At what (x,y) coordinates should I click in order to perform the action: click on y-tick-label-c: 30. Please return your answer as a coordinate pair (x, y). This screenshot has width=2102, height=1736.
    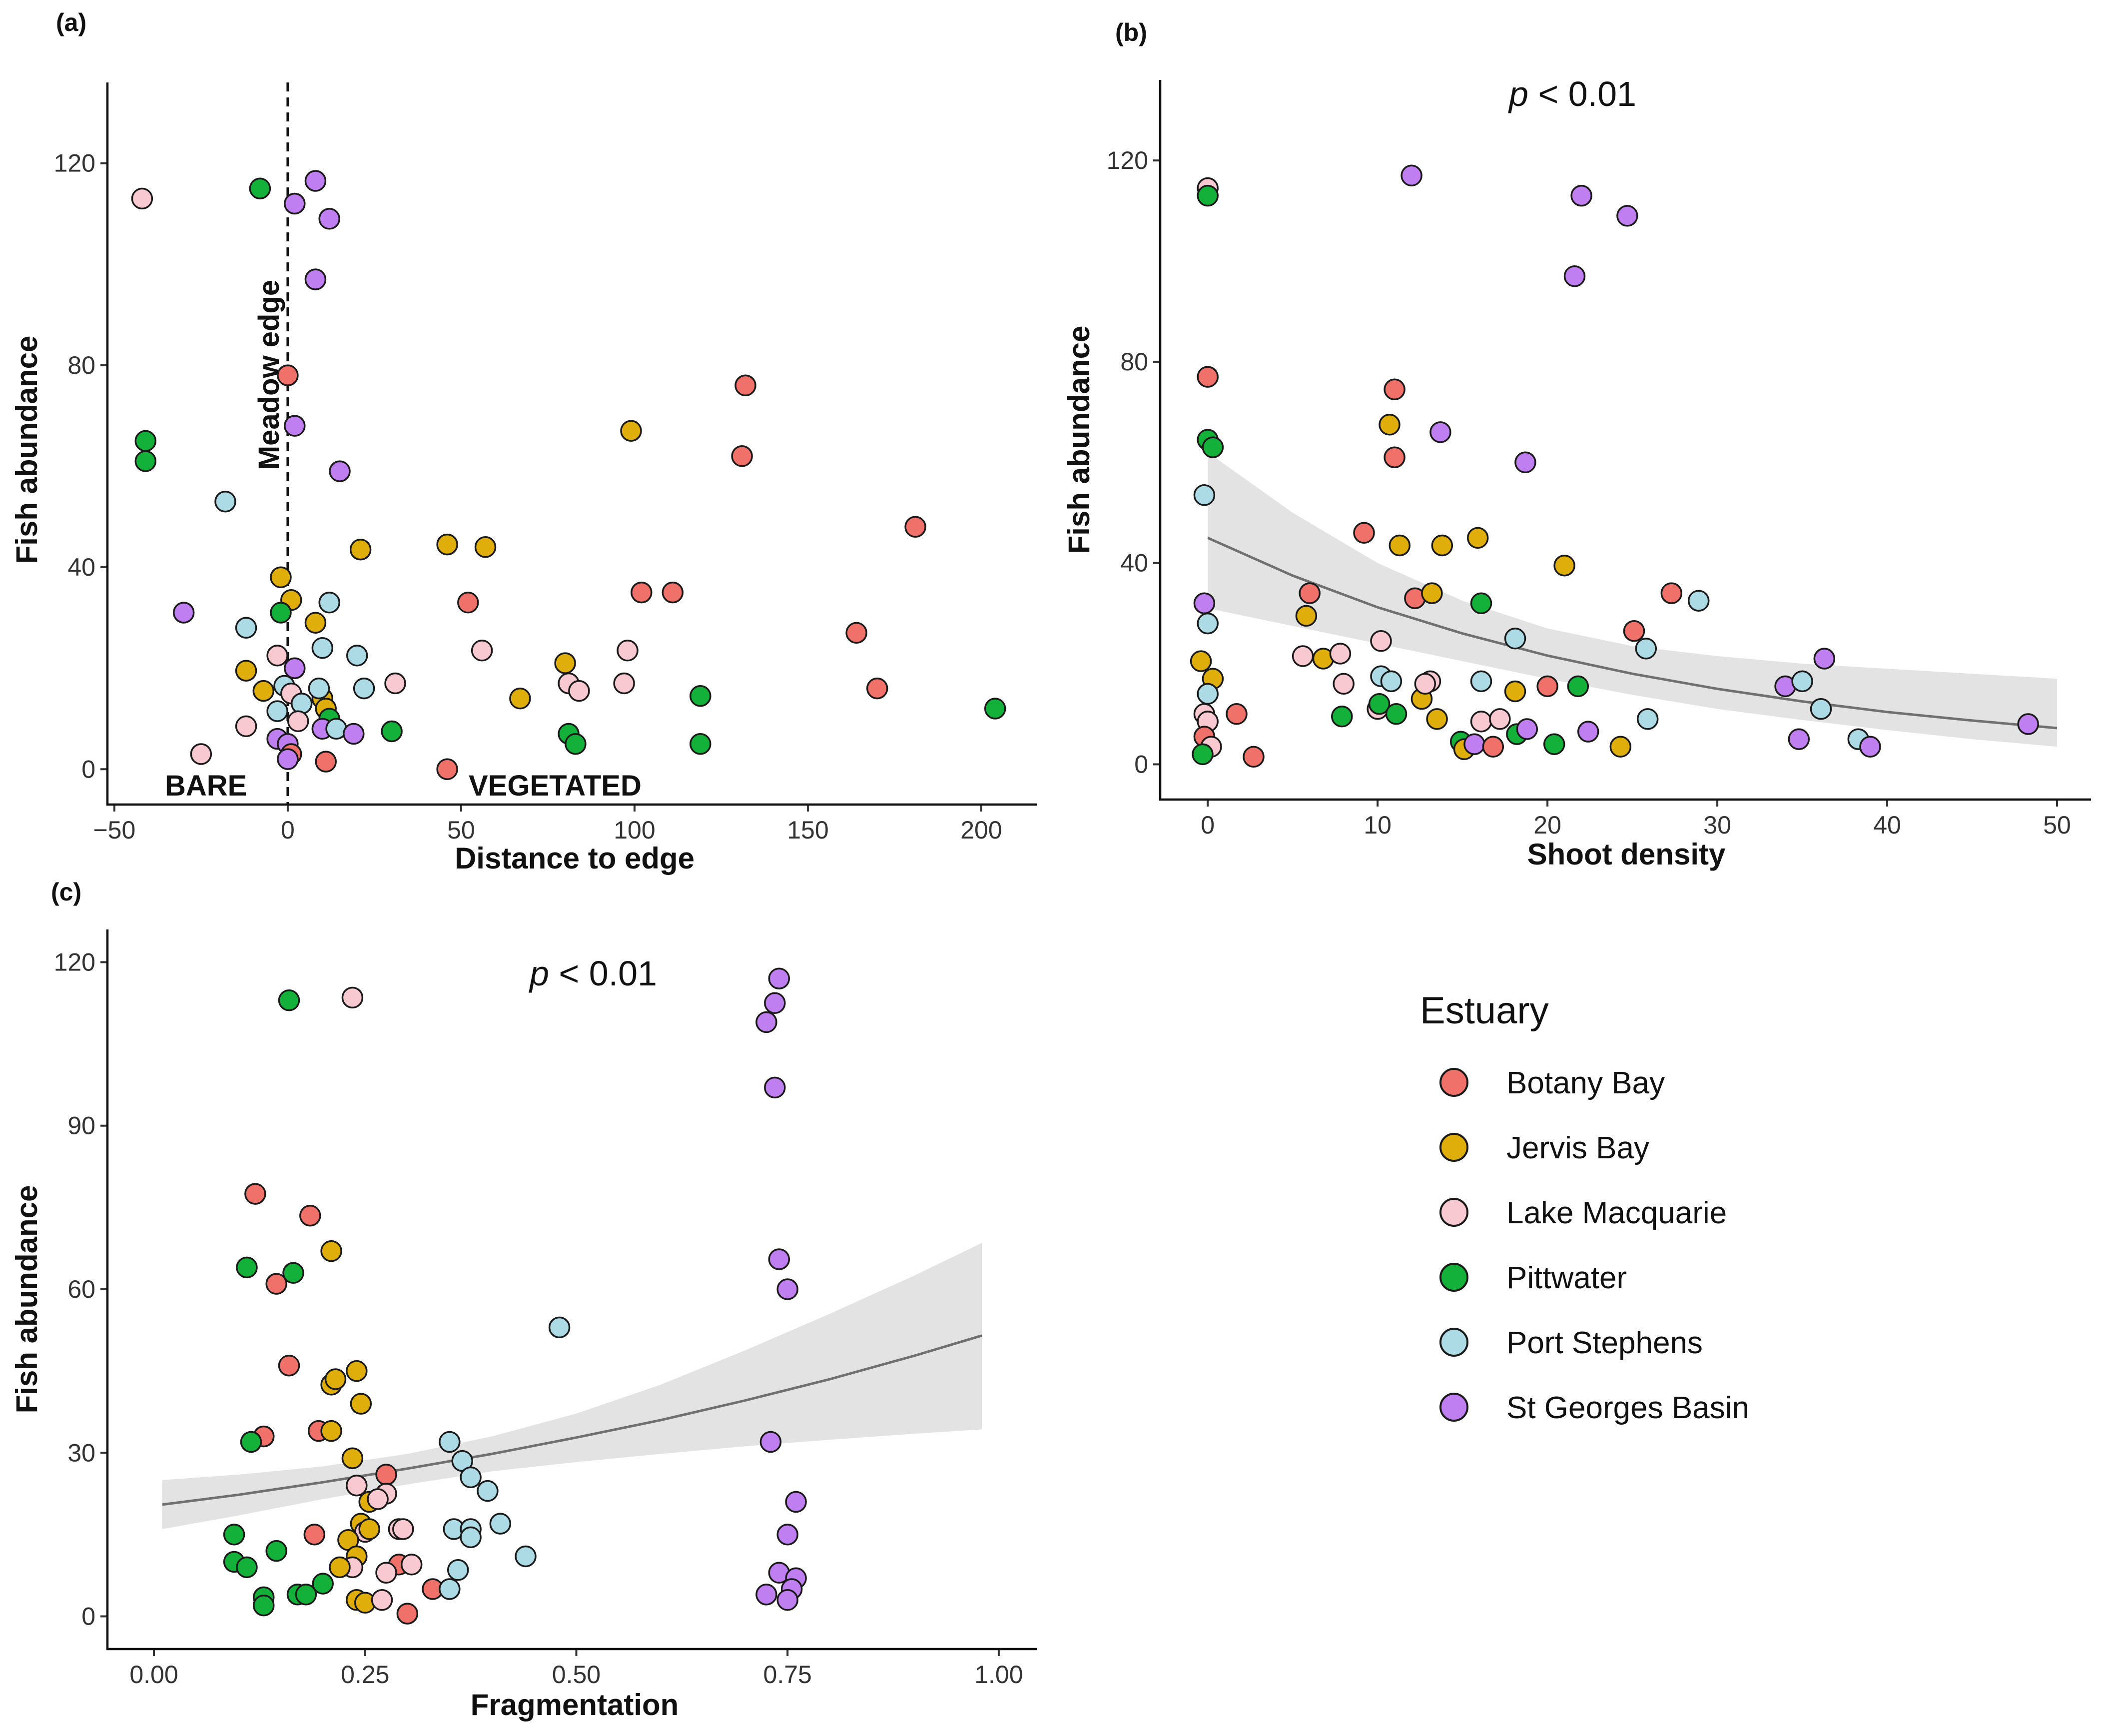
    Looking at the image, I should click on (81, 1453).